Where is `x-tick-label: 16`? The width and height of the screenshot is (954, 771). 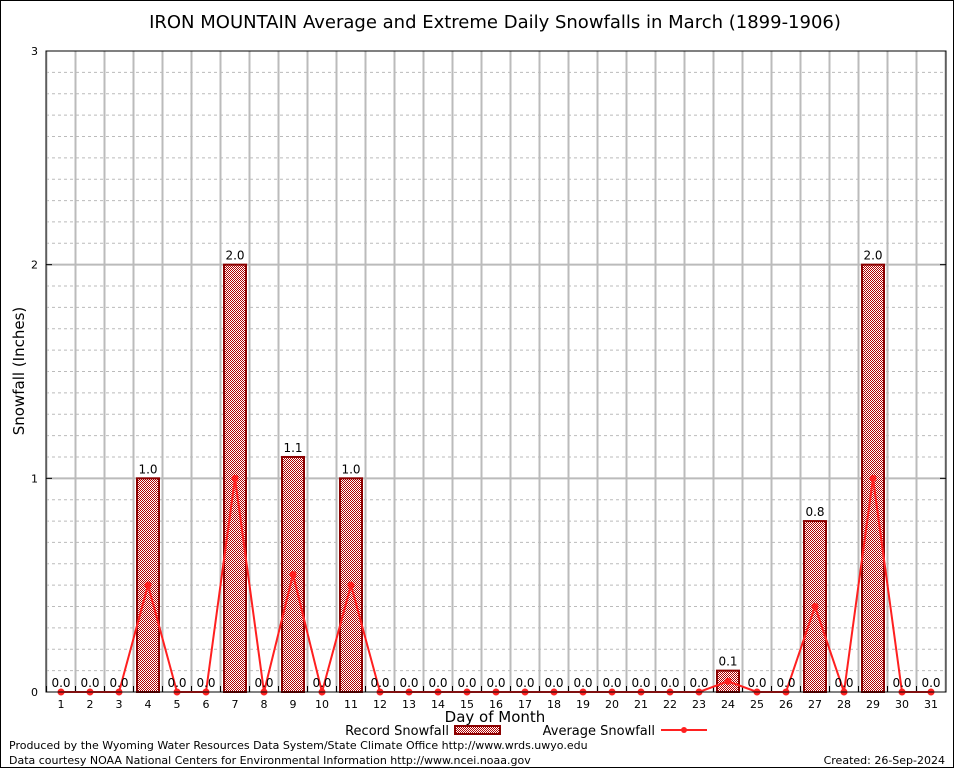 x-tick-label: 16 is located at coordinates (496, 704).